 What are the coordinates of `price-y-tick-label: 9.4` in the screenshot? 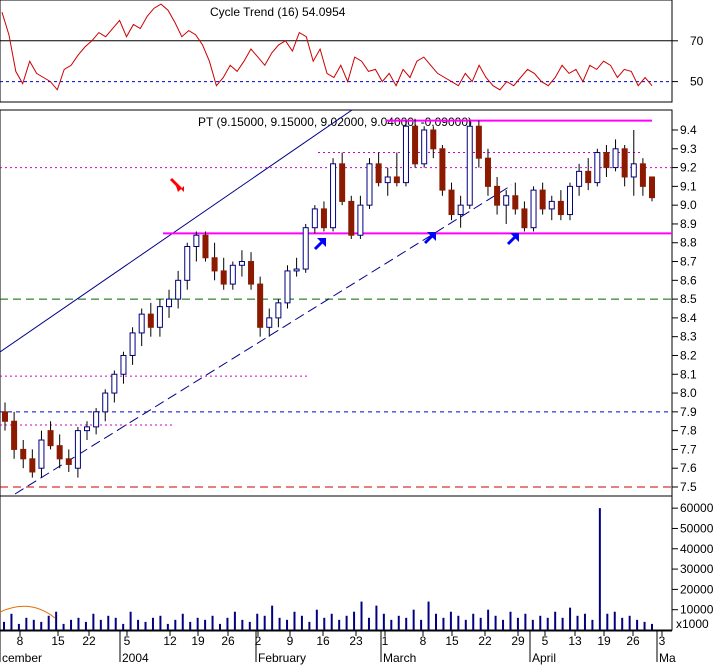 It's located at (688, 130).